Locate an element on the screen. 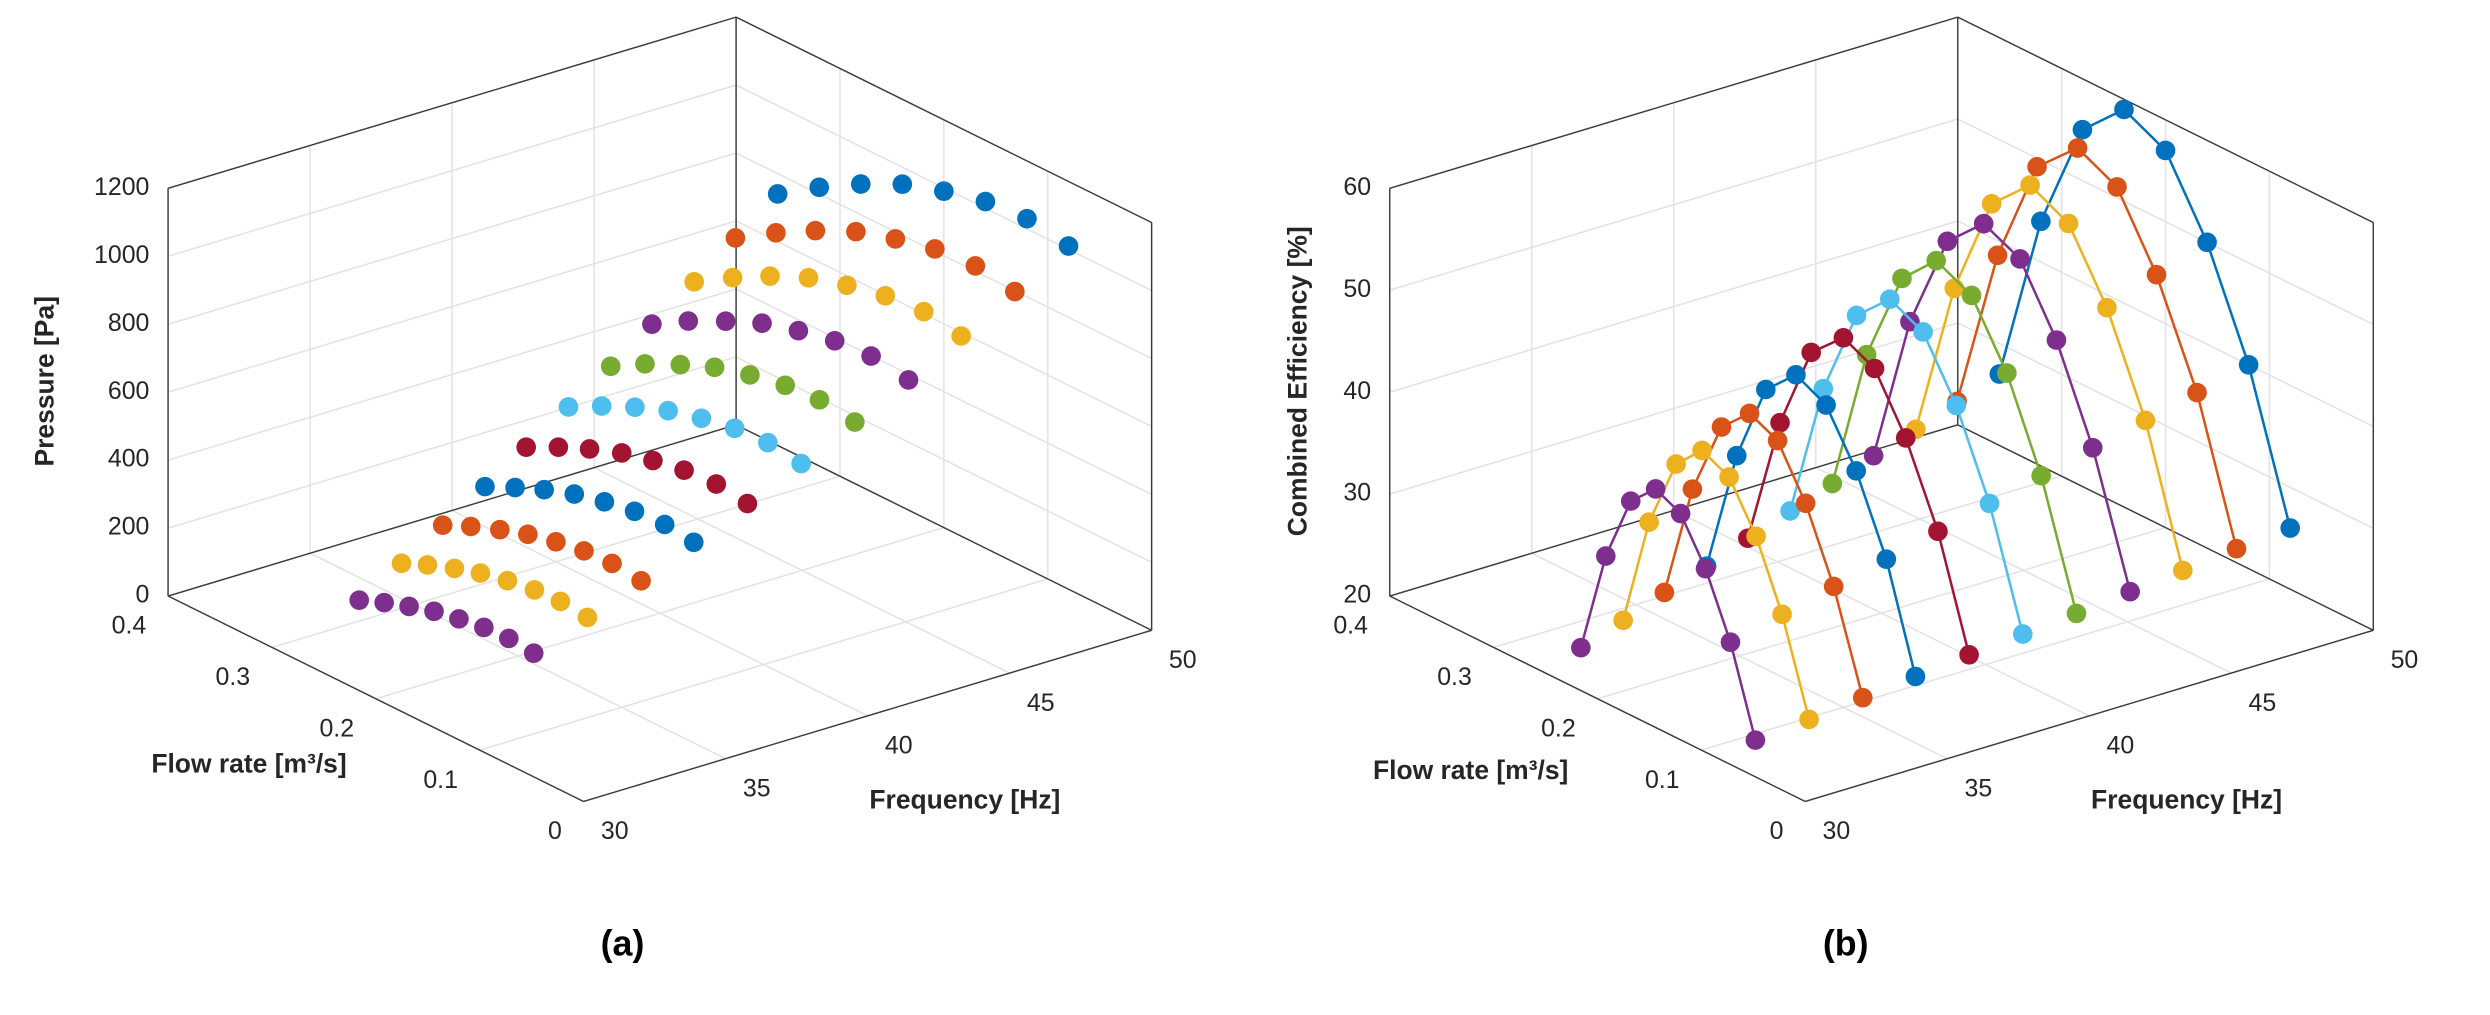  y-tick-label: 0 is located at coordinates (555, 831).